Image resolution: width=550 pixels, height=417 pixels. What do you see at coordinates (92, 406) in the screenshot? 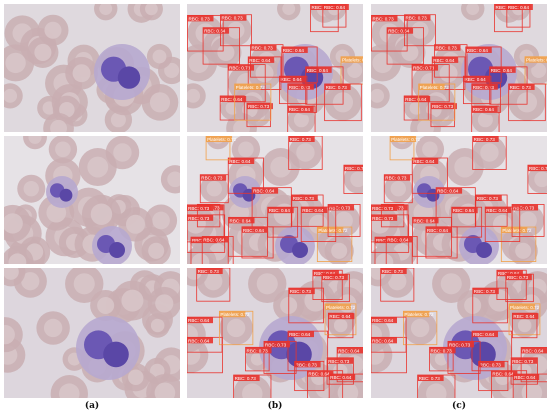
I see `caption-a: (a)` at bounding box center [92, 406].